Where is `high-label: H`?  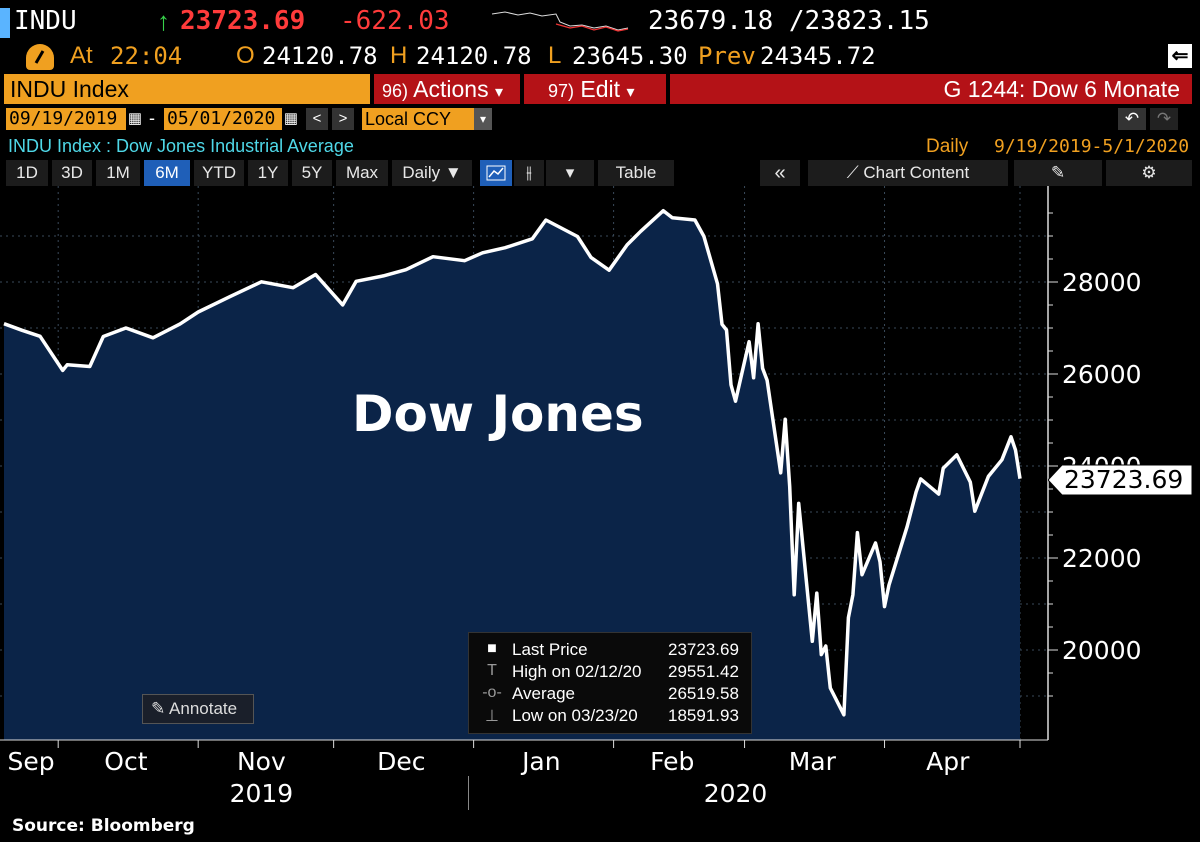 high-label: H is located at coordinates (399, 55).